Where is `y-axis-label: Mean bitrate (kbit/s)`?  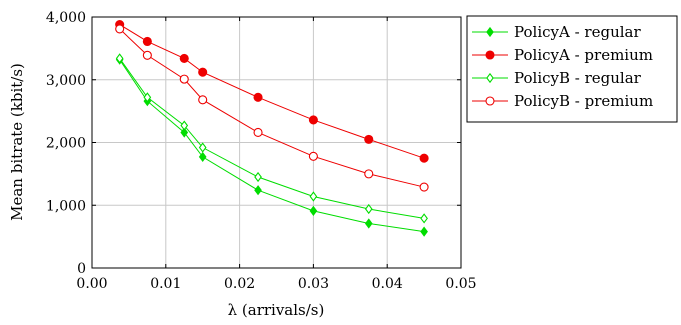 y-axis-label: Mean bitrate (kbit/s) is located at coordinates (17, 142).